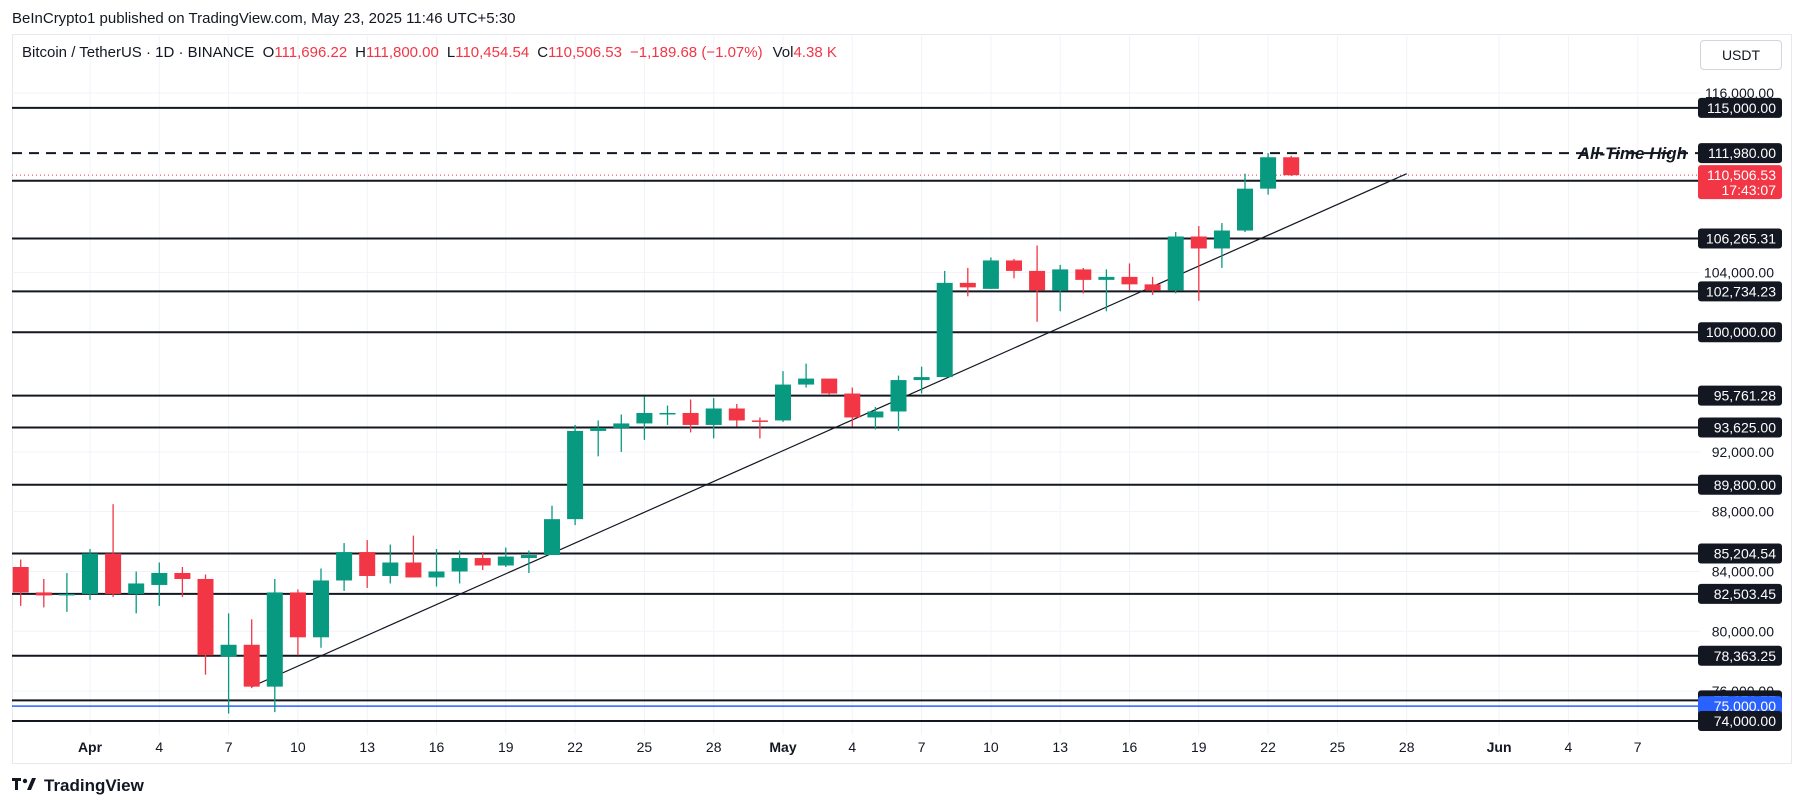  Describe the element at coordinates (1745, 594) in the screenshot. I see `level-price-label-text: 82,503.45` at that location.